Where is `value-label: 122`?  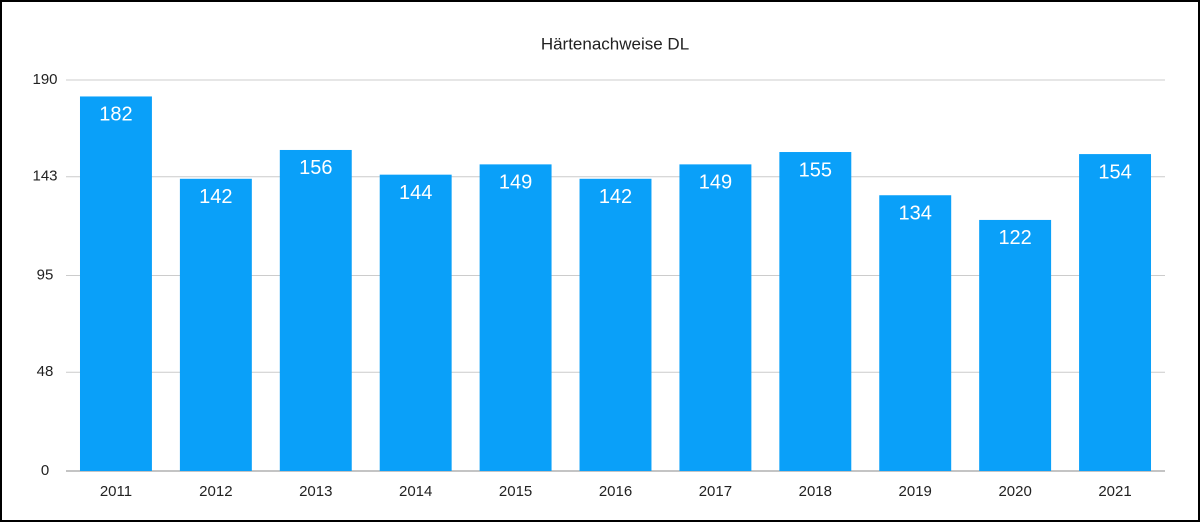 value-label: 122 is located at coordinates (1014, 238).